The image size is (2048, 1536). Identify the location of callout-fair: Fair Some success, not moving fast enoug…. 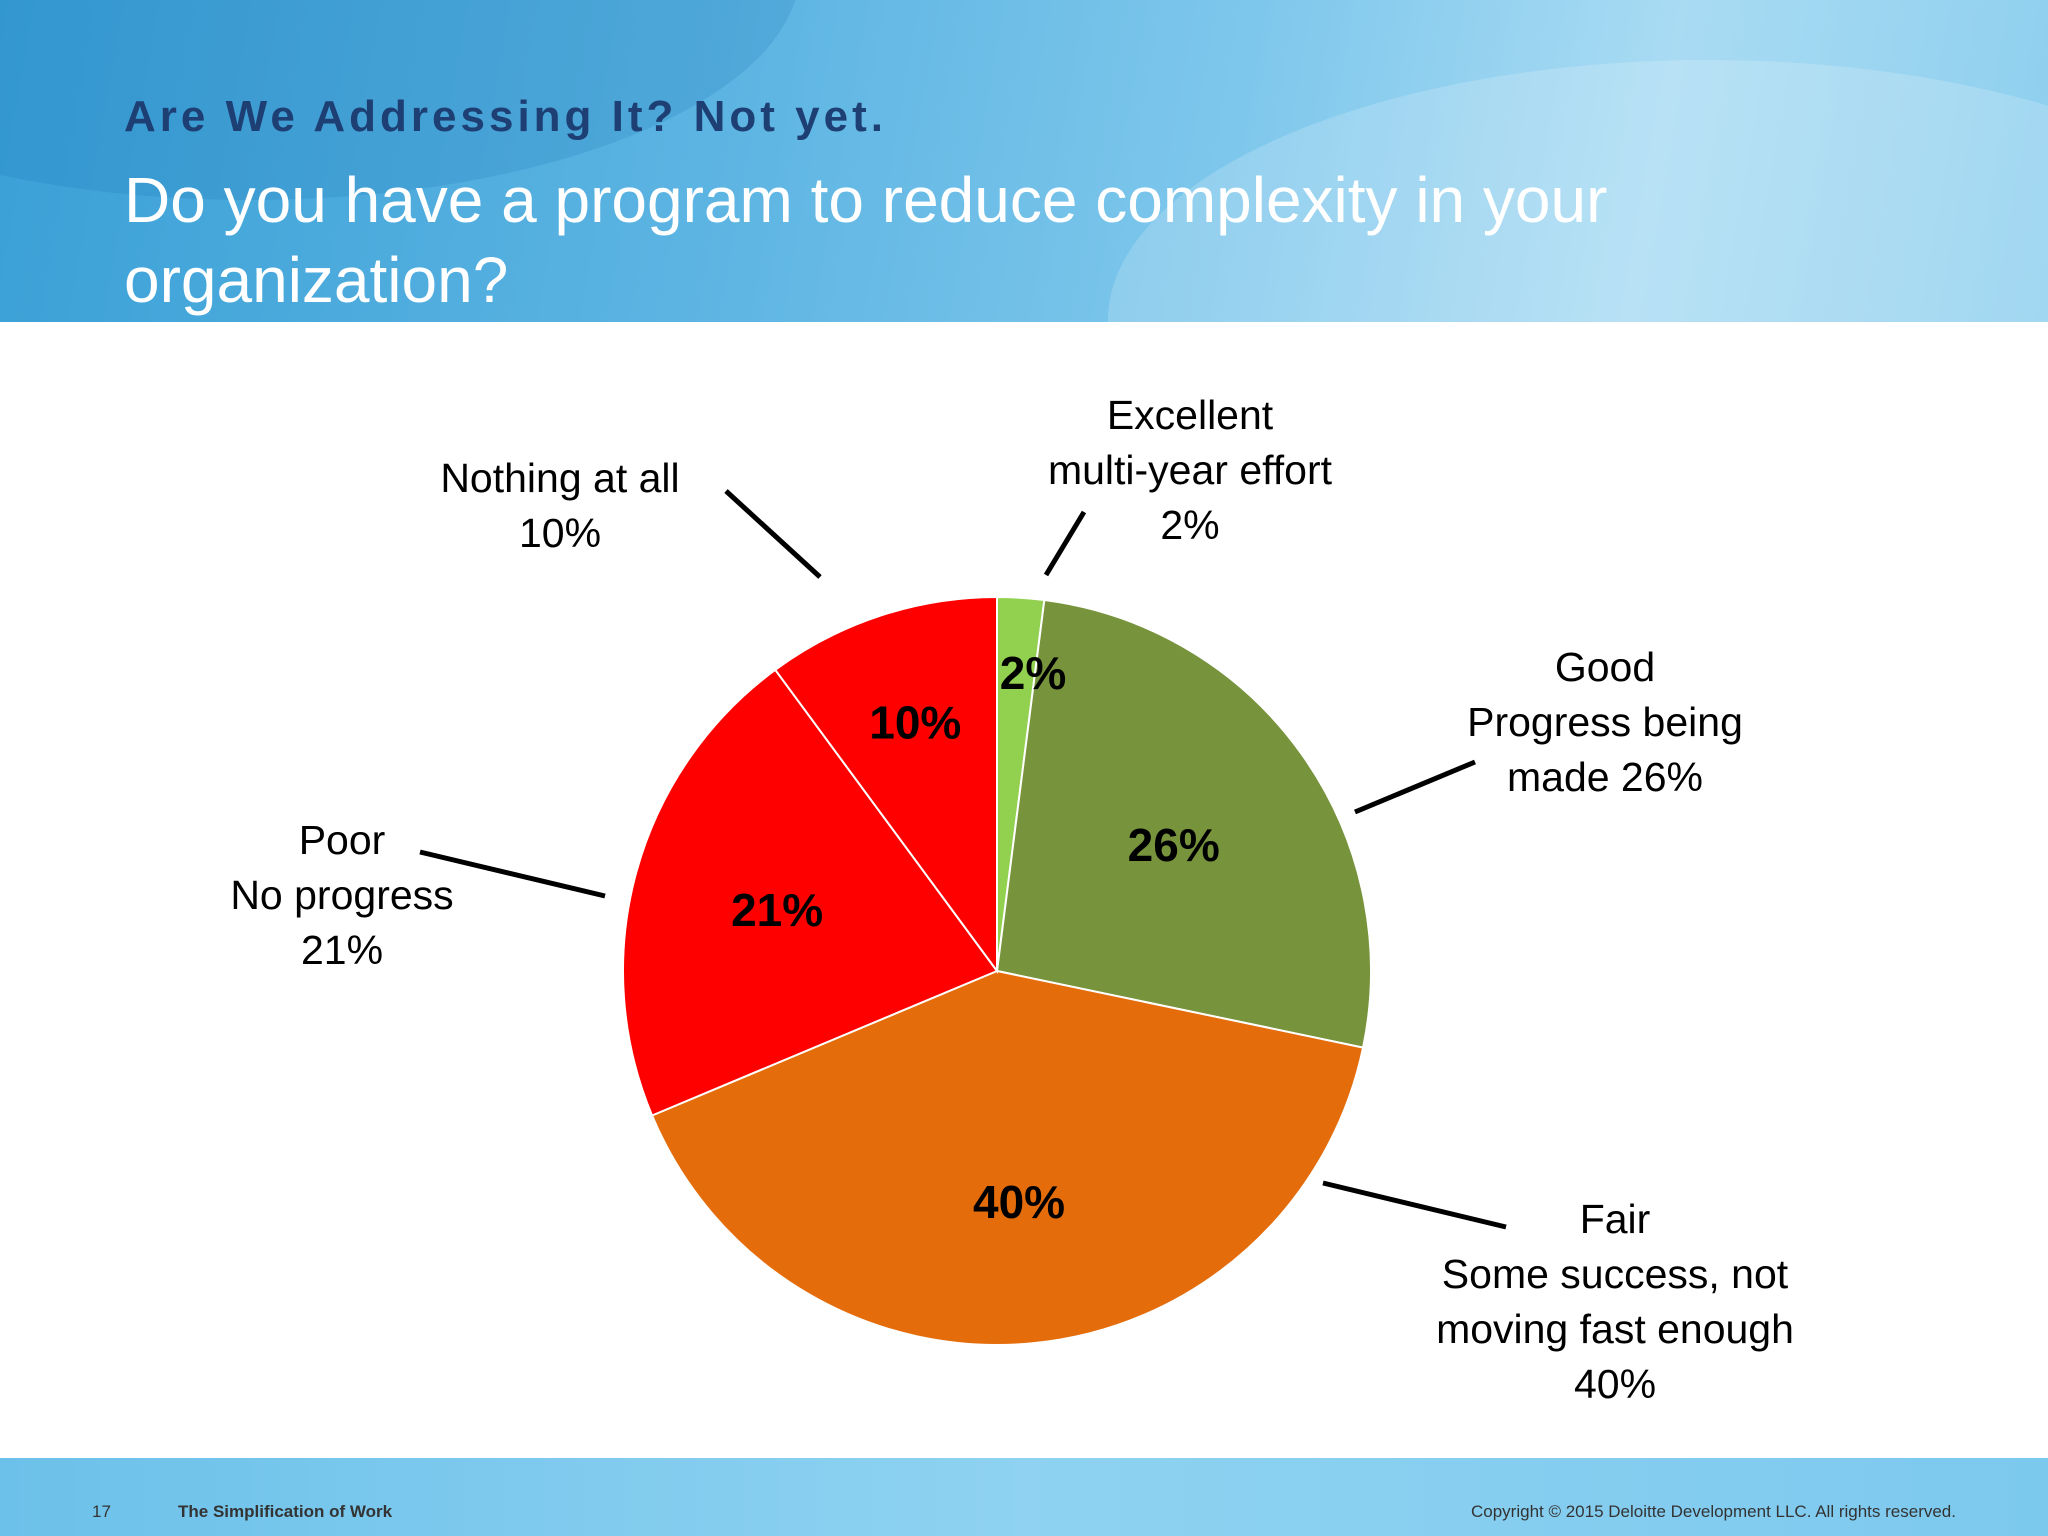
(1615, 1302).